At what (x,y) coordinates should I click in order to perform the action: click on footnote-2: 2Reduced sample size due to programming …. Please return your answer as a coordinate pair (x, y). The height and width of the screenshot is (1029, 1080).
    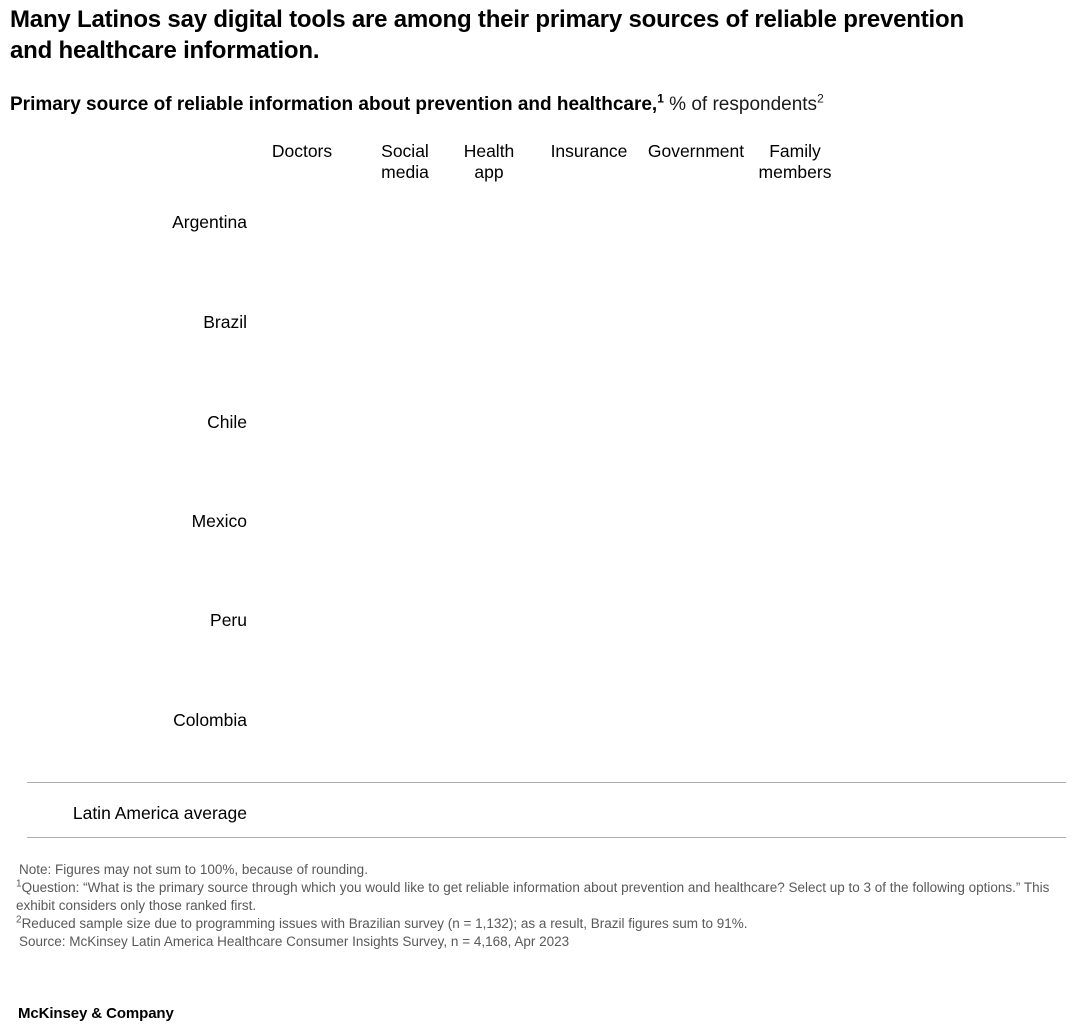
    Looking at the image, I should click on (541, 924).